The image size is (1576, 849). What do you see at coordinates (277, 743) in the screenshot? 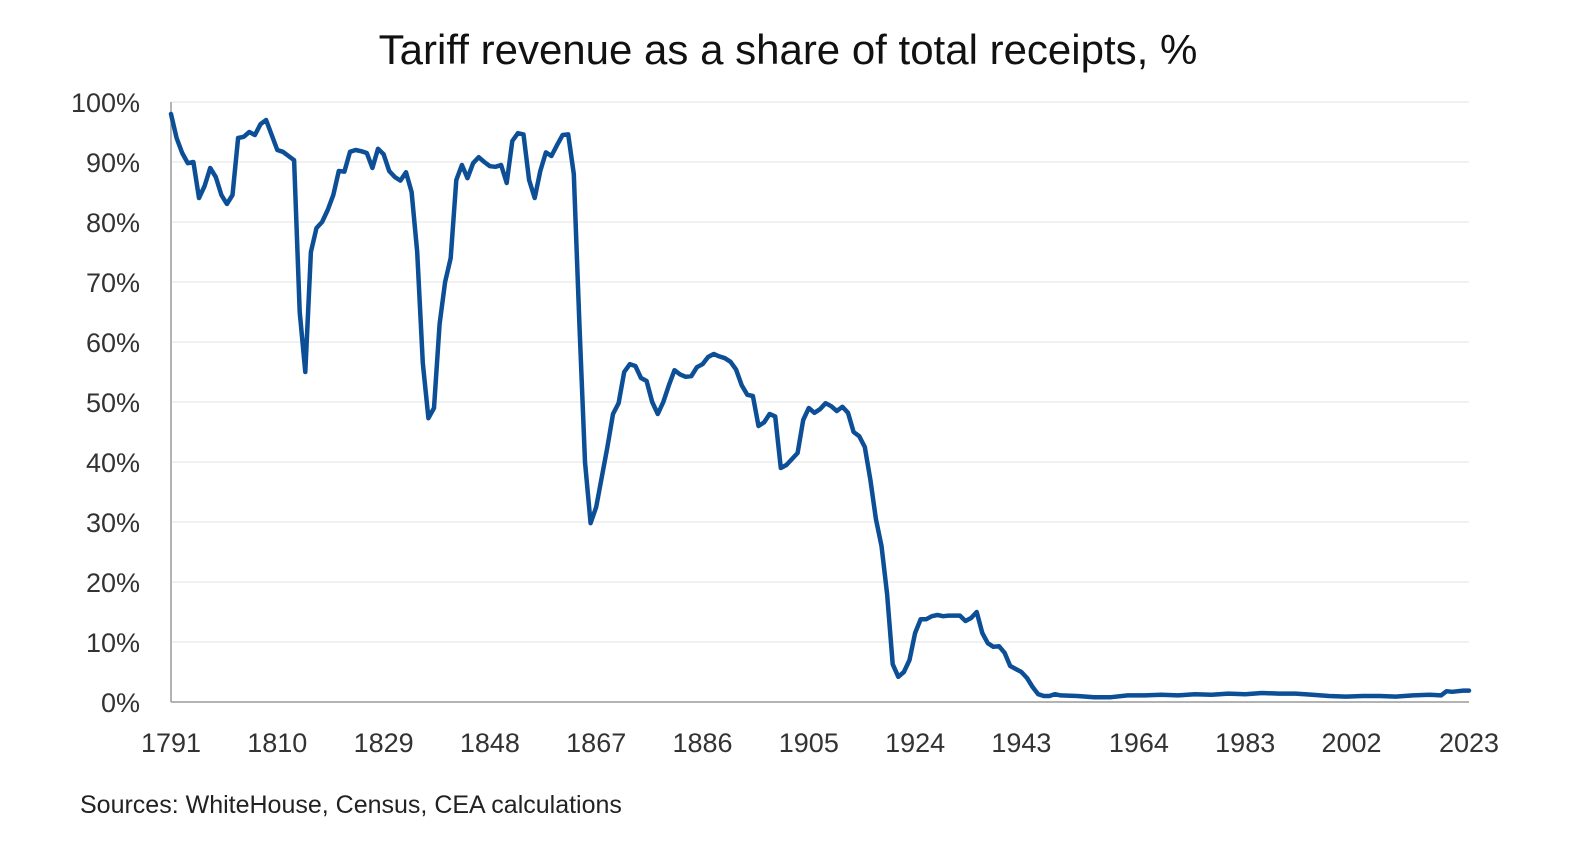
I see `x-tick-label: 1810` at bounding box center [277, 743].